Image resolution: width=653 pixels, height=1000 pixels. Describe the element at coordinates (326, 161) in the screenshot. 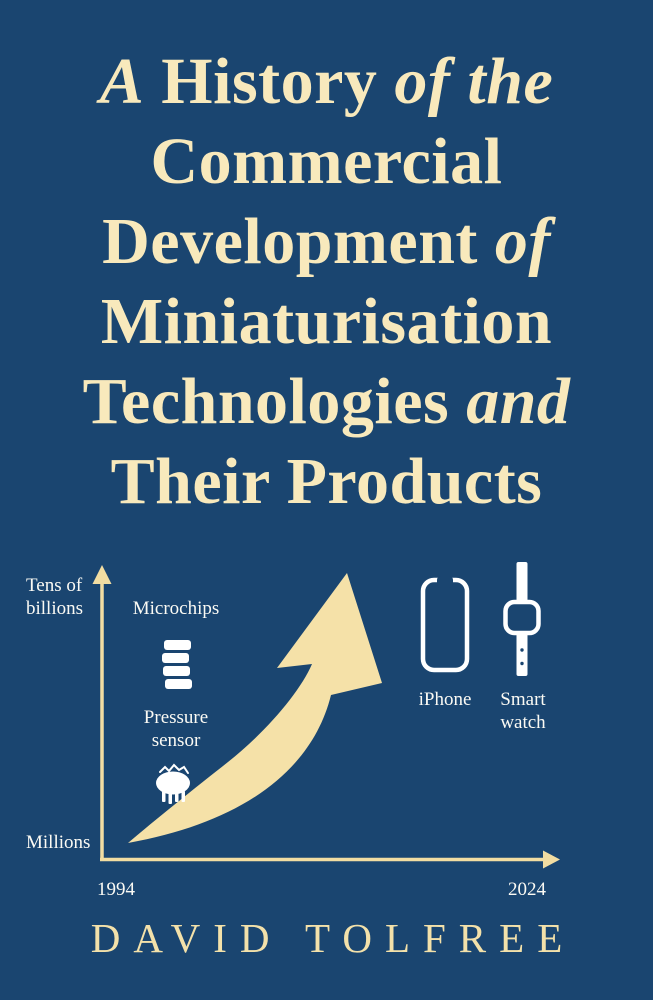

I see `title-line-2: Commercial` at that location.